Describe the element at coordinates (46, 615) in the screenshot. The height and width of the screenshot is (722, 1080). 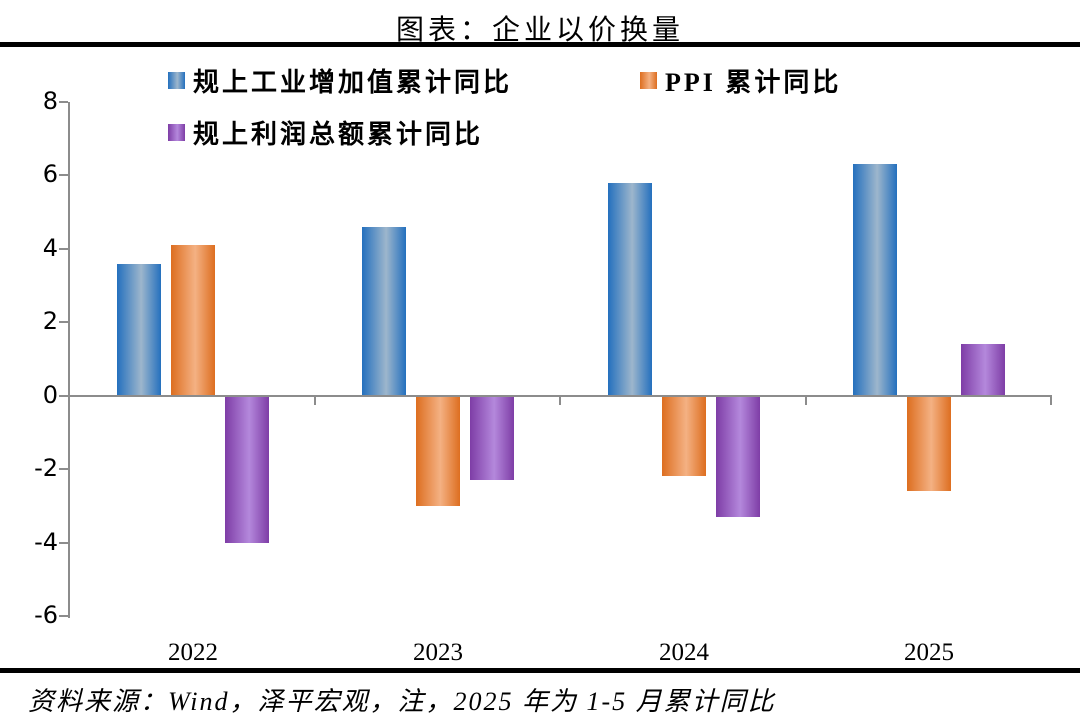
I see `y-axis-label: -6` at that location.